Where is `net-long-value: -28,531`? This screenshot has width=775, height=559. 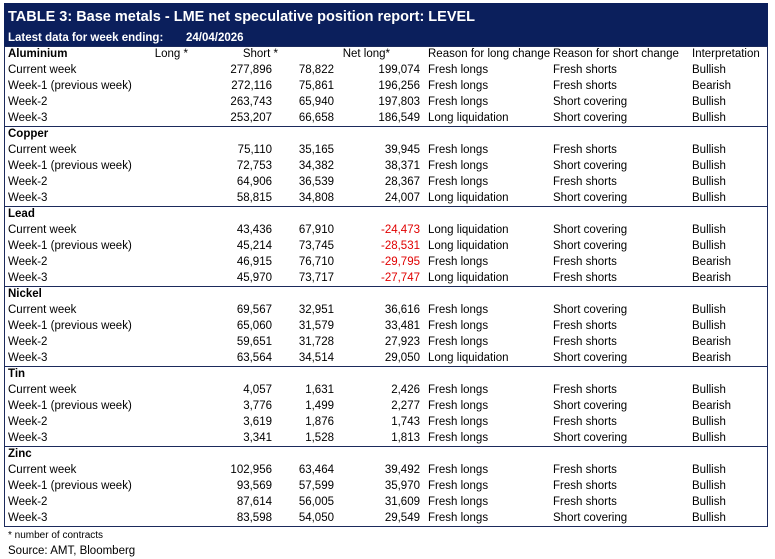 net-long-value: -28,531 is located at coordinates (400, 246).